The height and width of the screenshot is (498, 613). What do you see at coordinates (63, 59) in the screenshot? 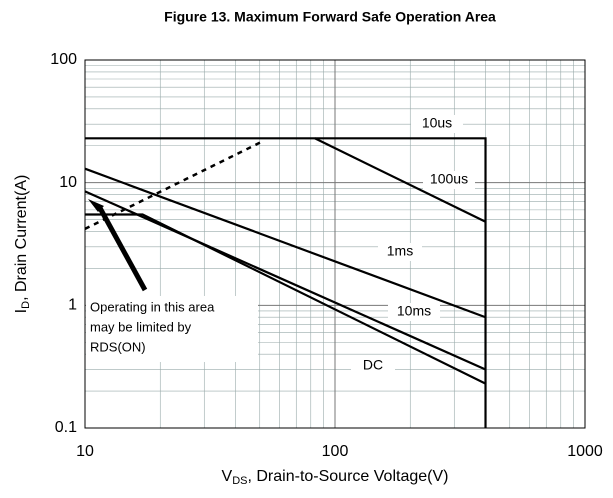
I see `y-tick-label: 100` at bounding box center [63, 59].